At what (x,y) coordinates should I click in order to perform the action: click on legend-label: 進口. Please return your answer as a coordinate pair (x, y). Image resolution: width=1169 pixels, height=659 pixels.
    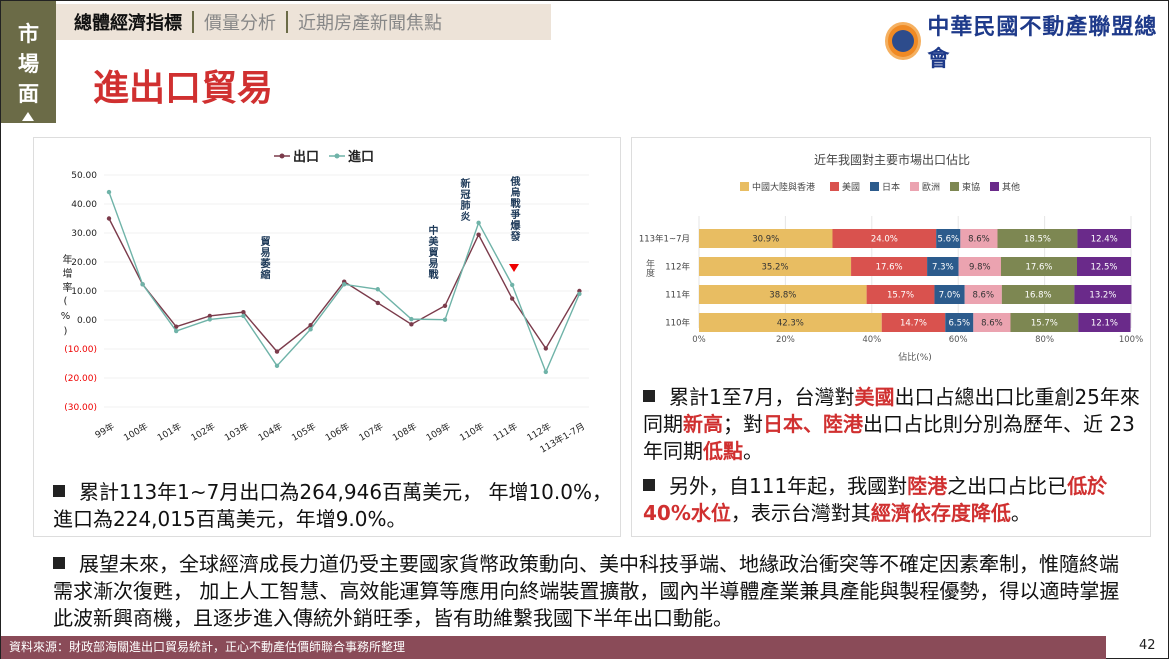
    Looking at the image, I should click on (361, 157).